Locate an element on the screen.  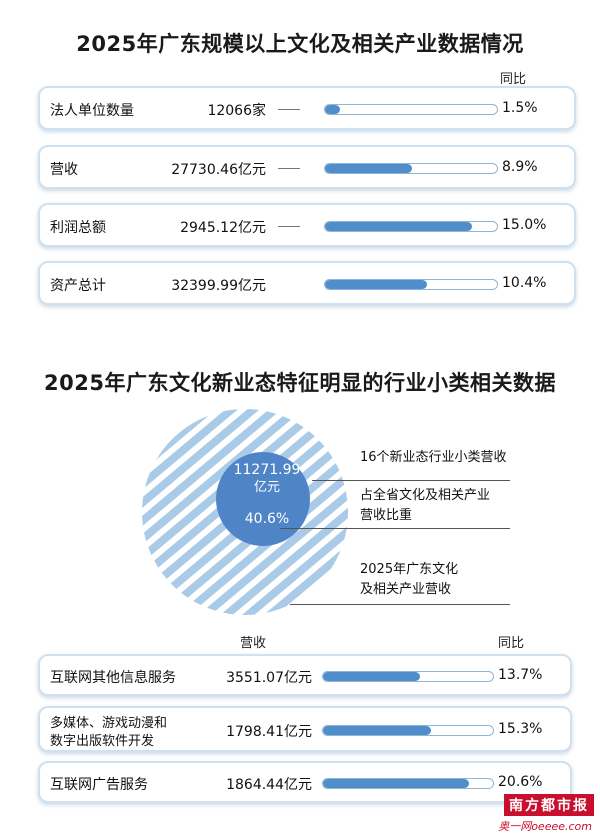
row-value: 32399.99亿元 is located at coordinates (218, 286).